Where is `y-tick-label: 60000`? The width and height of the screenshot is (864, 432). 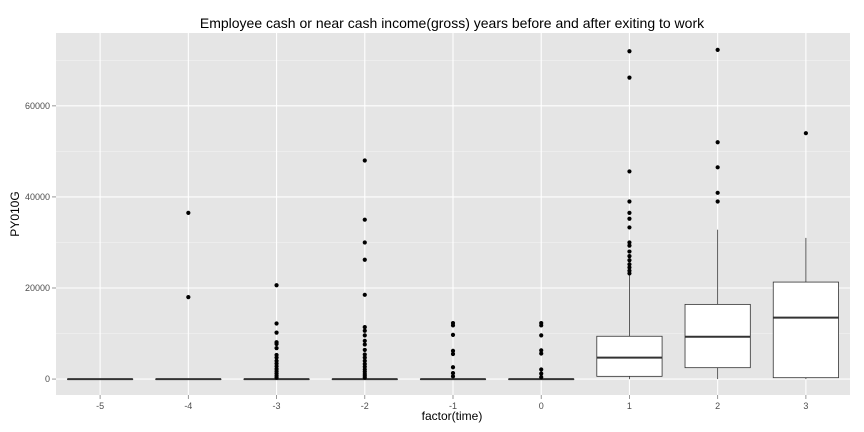 y-tick-label: 60000 is located at coordinates (37, 106).